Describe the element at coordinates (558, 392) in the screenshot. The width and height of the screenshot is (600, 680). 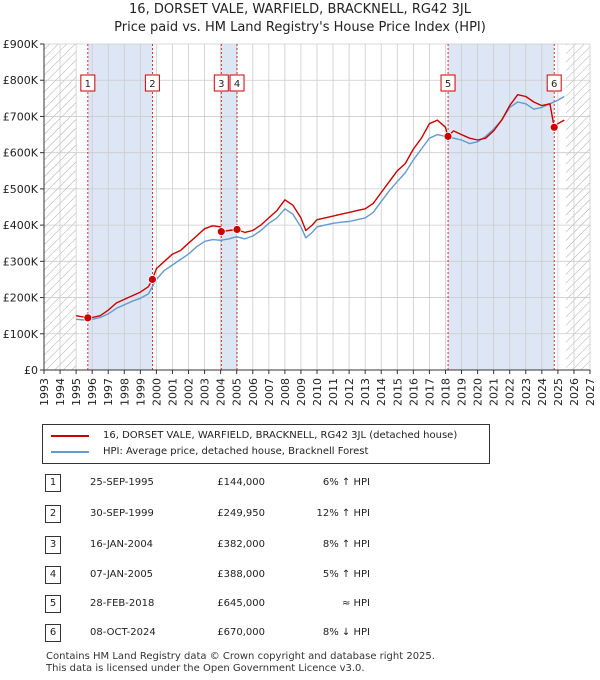
I see `x-tick-label: 2025` at that location.